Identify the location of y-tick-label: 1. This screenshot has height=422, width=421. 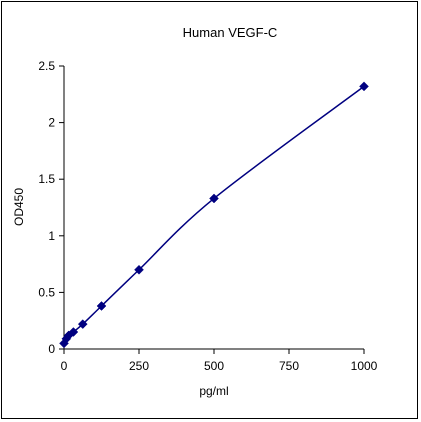
(51, 236).